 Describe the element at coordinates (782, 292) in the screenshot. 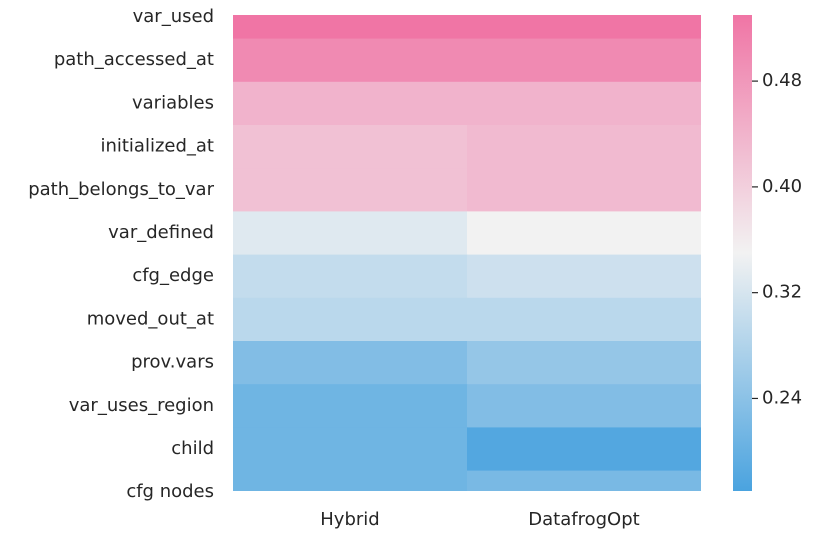

I see `colorbar-tick-label: 0.32` at that location.